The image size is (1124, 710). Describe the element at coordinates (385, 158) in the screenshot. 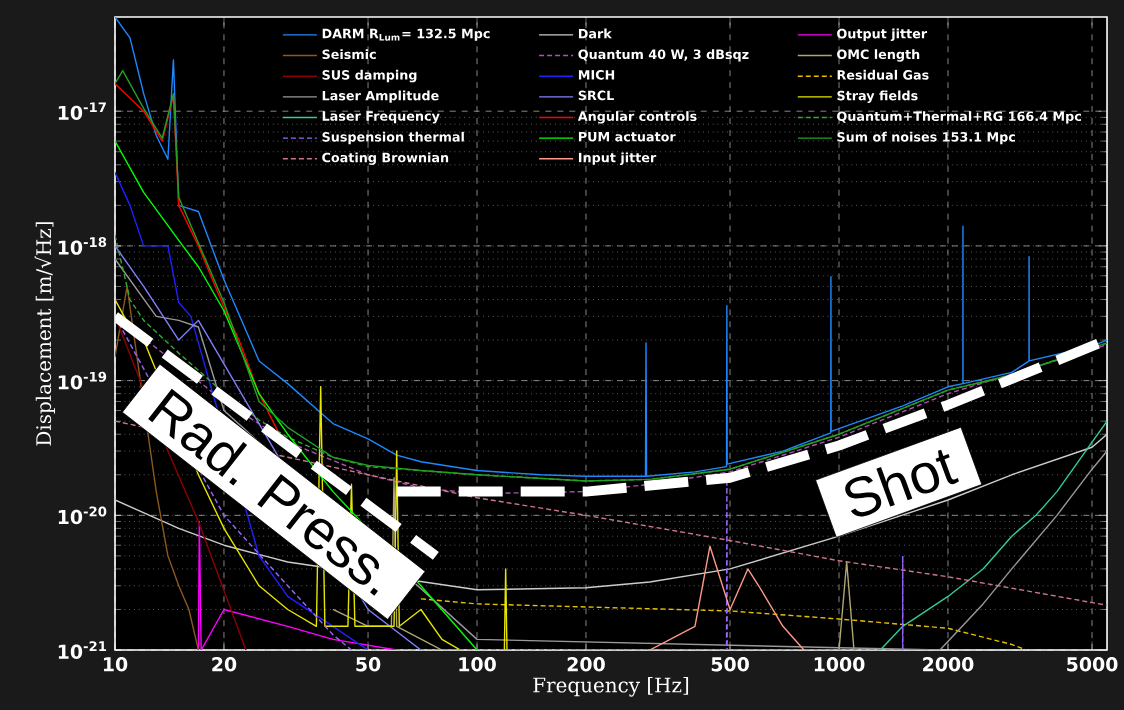

I see `legend-label: Coating Brownian` at that location.